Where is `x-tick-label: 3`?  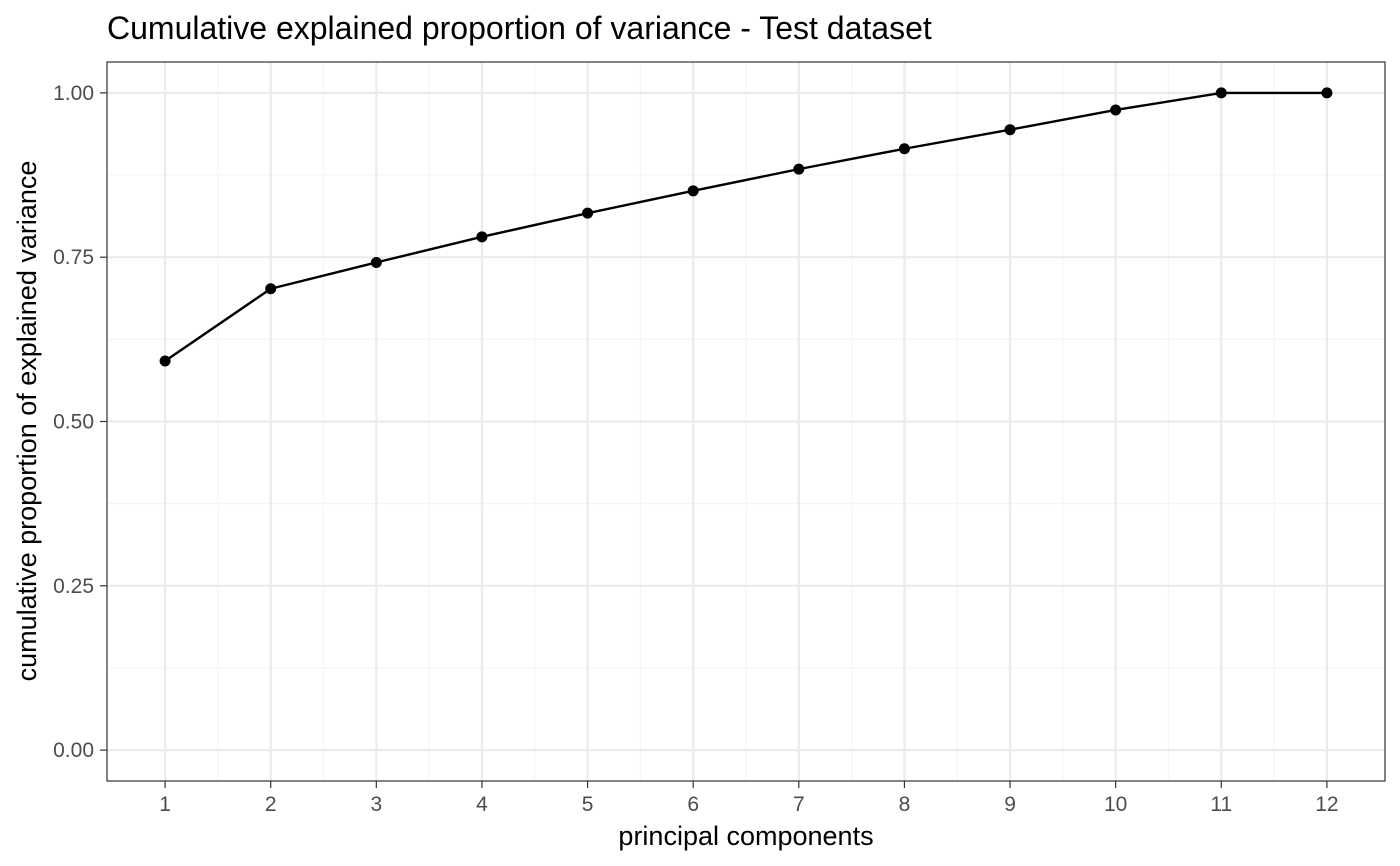
x-tick-label: 3 is located at coordinates (376, 804).